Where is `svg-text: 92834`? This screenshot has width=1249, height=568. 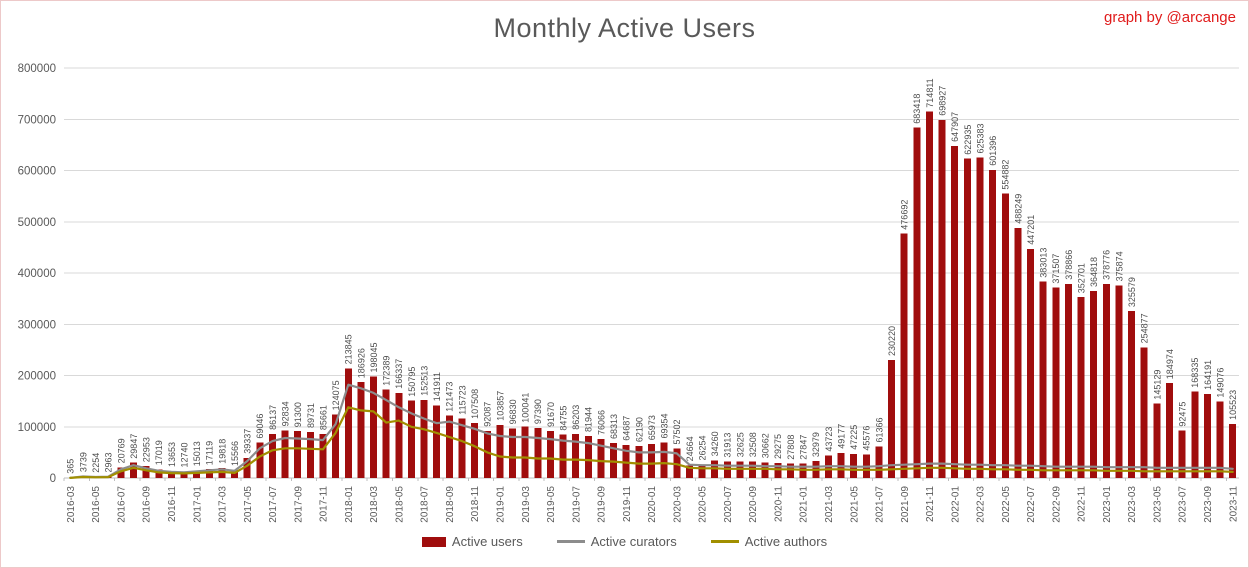
svg-text: 92834 is located at coordinates (286, 413).